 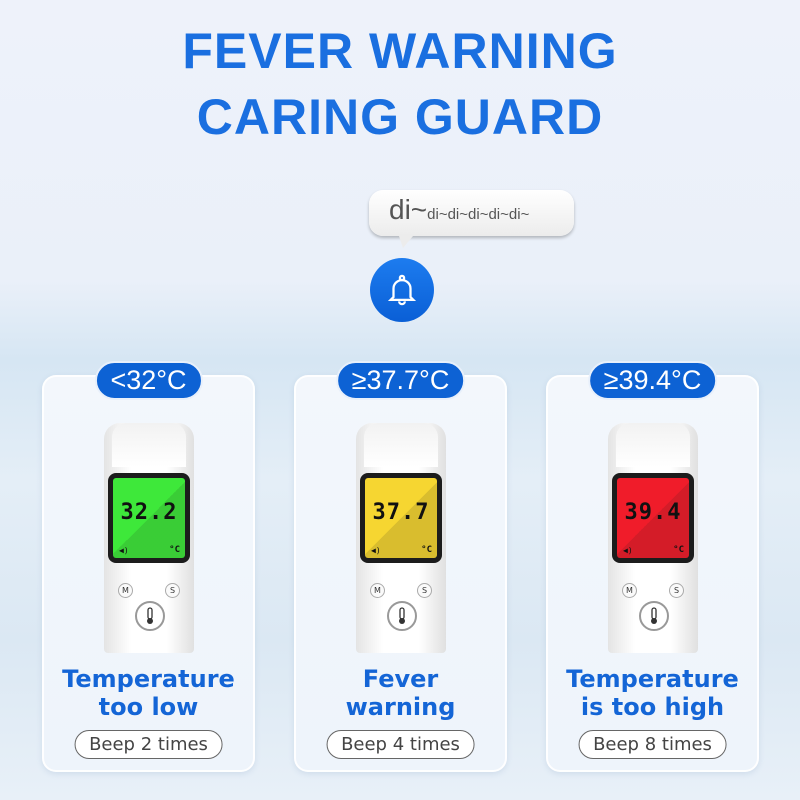 I want to click on bell-icon, so click(x=402, y=290).